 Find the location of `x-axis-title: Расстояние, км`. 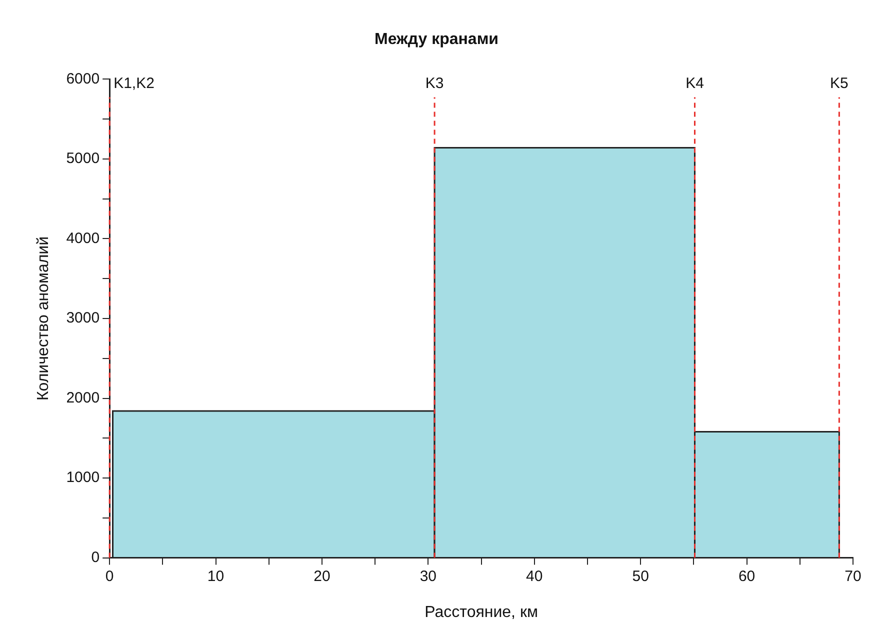

x-axis-title: Расстояние, км is located at coordinates (481, 612).